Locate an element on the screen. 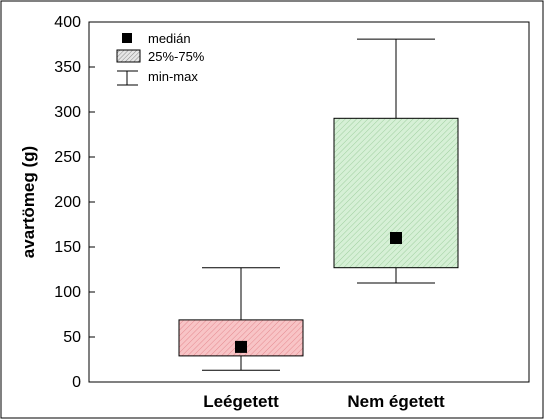 This screenshot has height=419, width=544. y-tick-label: 50 is located at coordinates (72, 337).